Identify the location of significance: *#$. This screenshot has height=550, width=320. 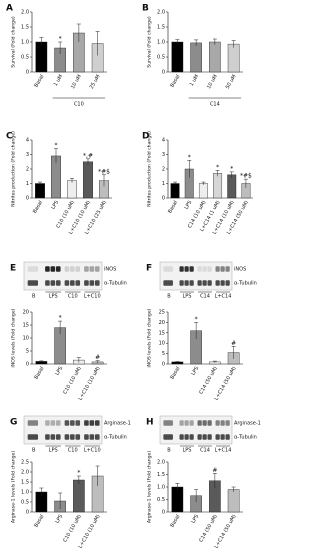
(104, 171).